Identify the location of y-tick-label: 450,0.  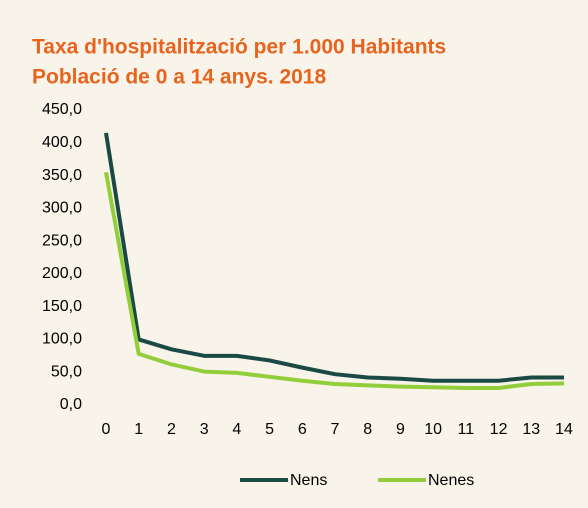
(62, 109).